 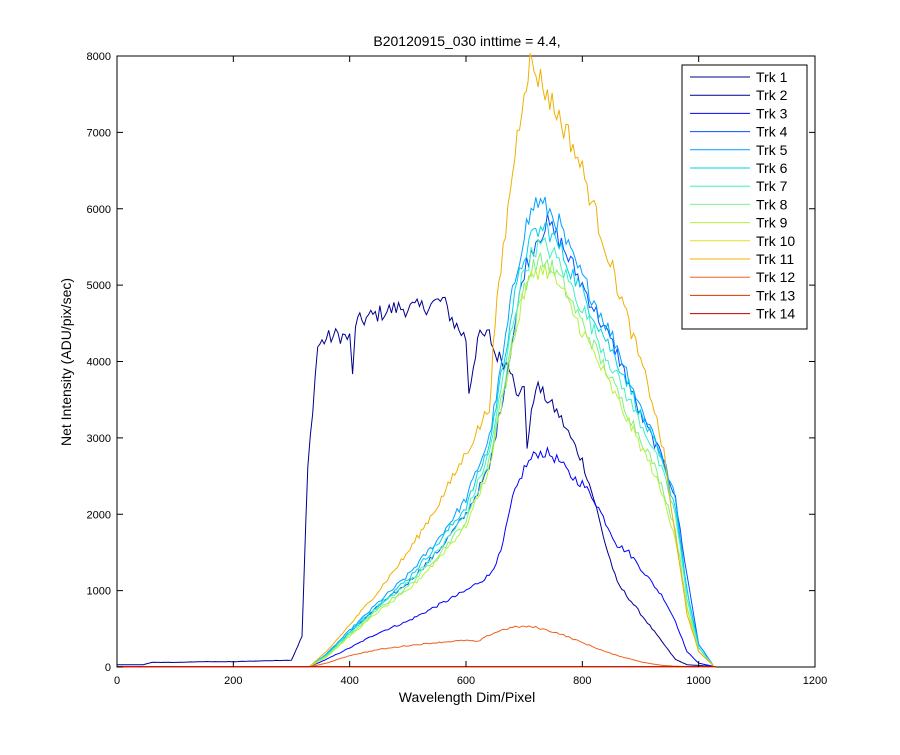 I want to click on y-tick-label: 0, so click(x=108, y=668).